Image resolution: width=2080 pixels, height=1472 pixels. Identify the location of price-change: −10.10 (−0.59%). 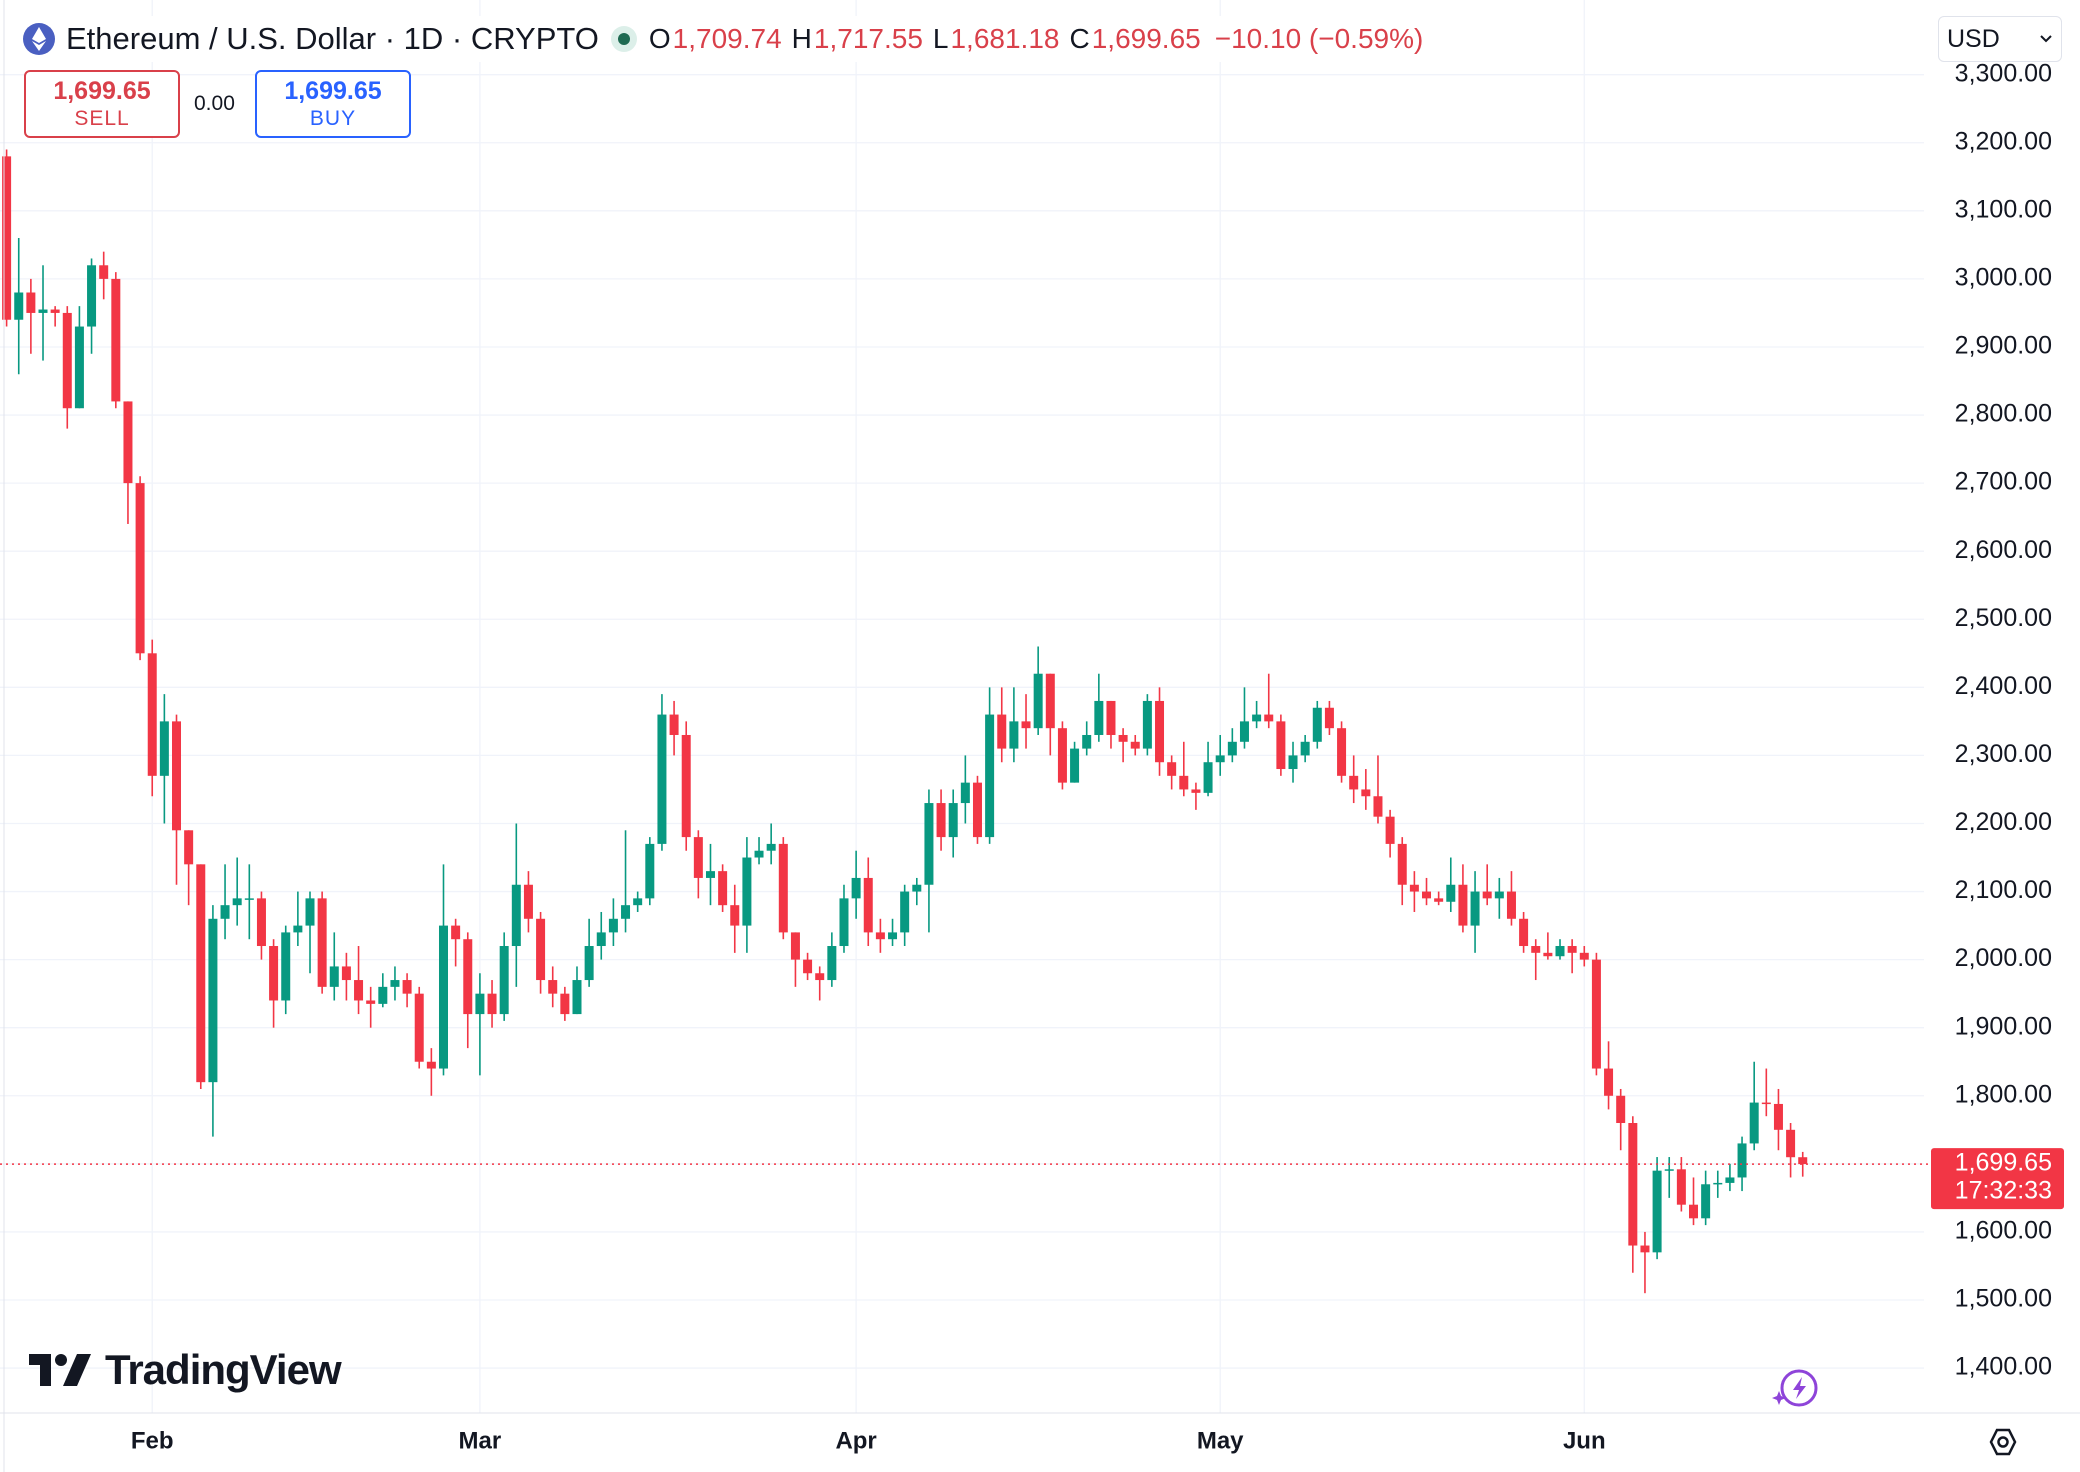
(1319, 38).